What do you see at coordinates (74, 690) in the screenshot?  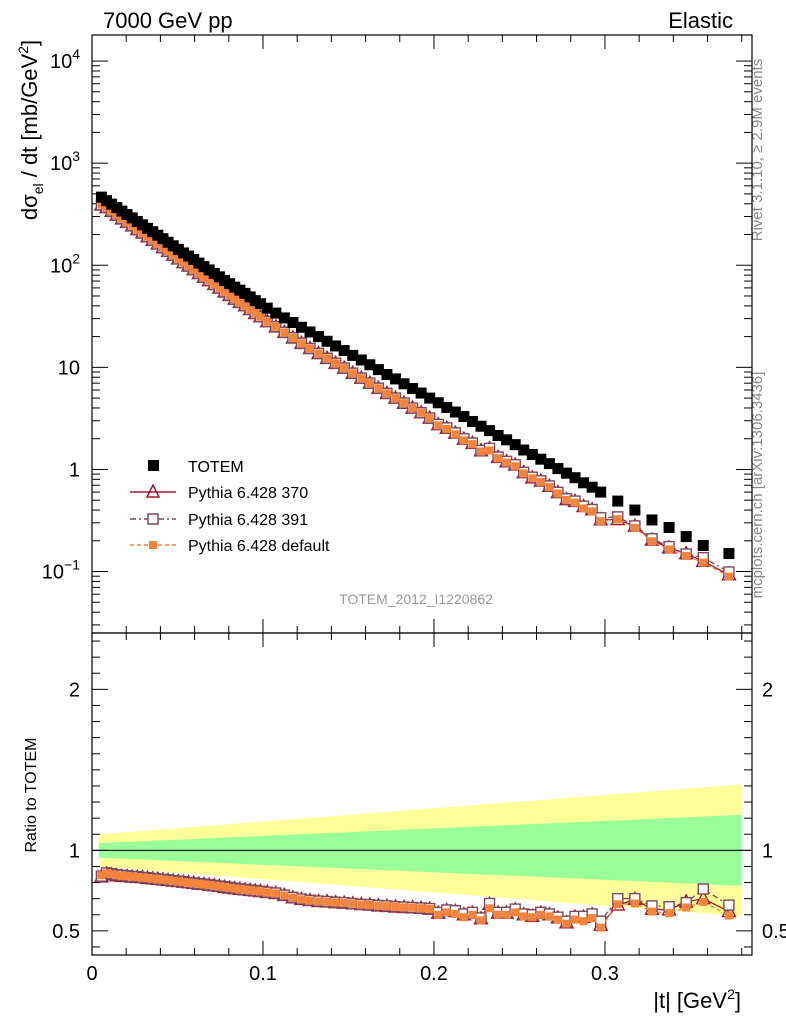 I see `ratio-y-tick-label-left: 2` at bounding box center [74, 690].